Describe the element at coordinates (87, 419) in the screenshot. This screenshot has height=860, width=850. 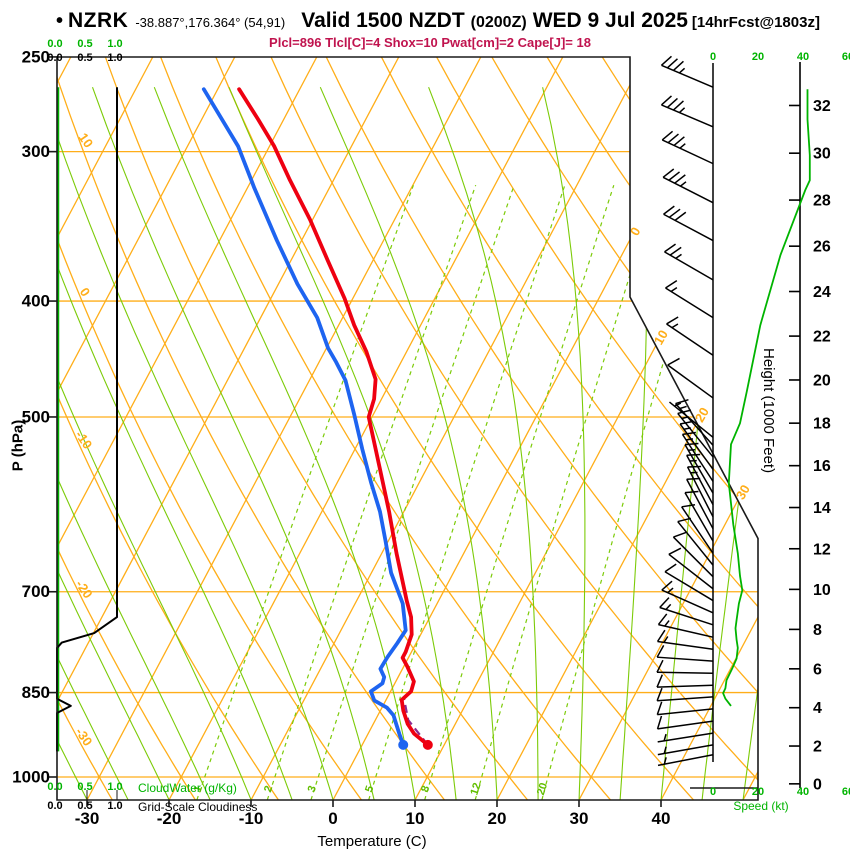
I see `cloudiness-profile-line` at that location.